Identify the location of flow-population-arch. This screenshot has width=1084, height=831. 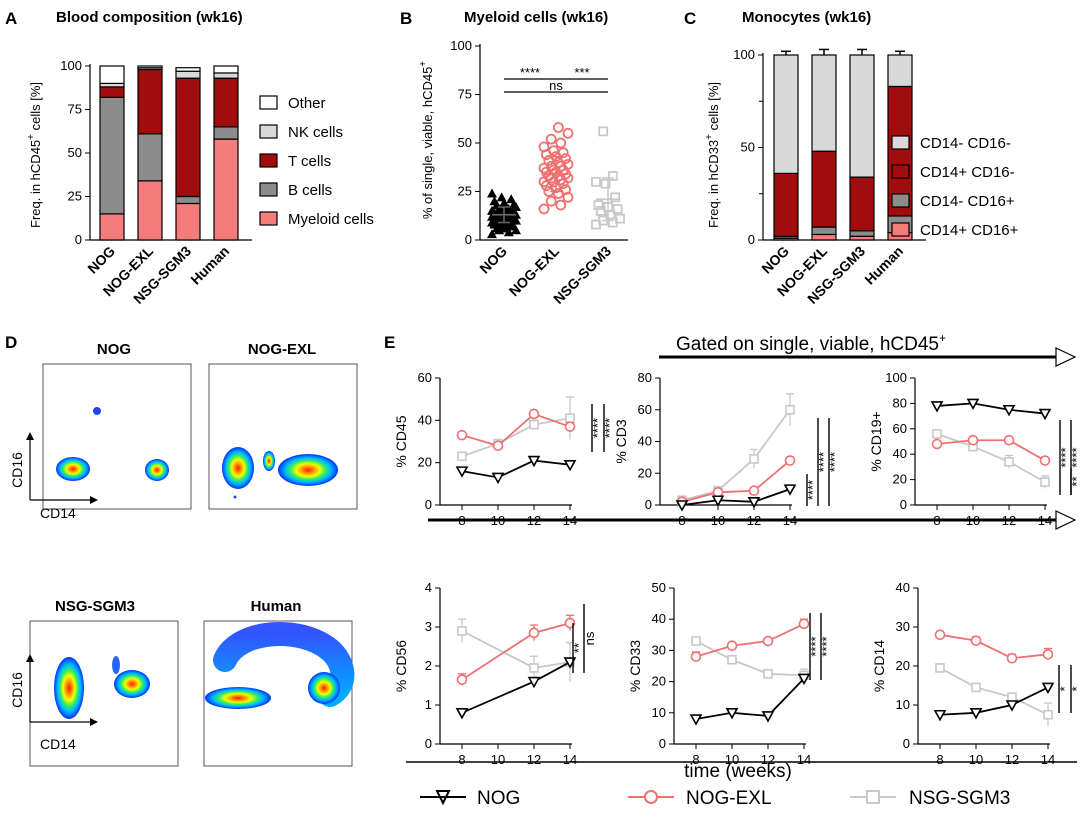
(284, 664).